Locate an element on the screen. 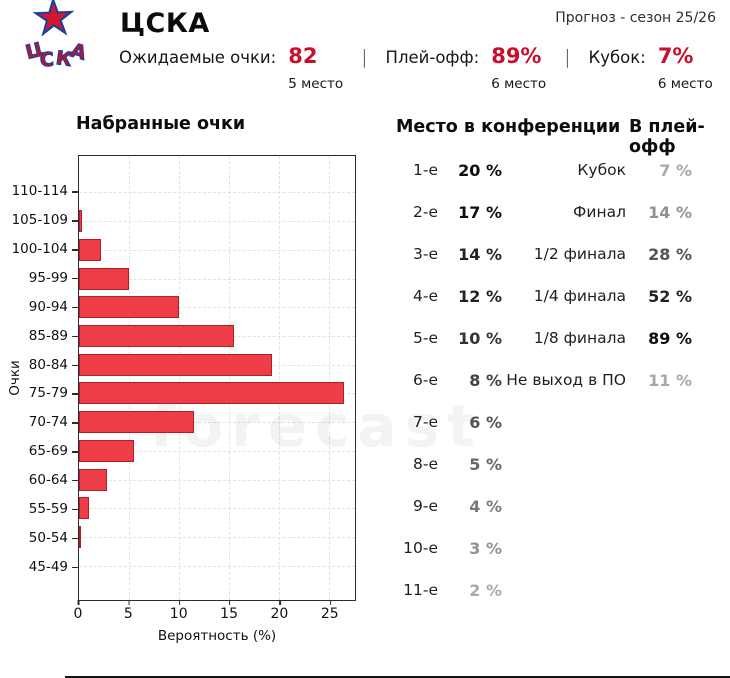 This screenshot has height=678, width=730. conference-row-value: 4 % is located at coordinates (485, 506).